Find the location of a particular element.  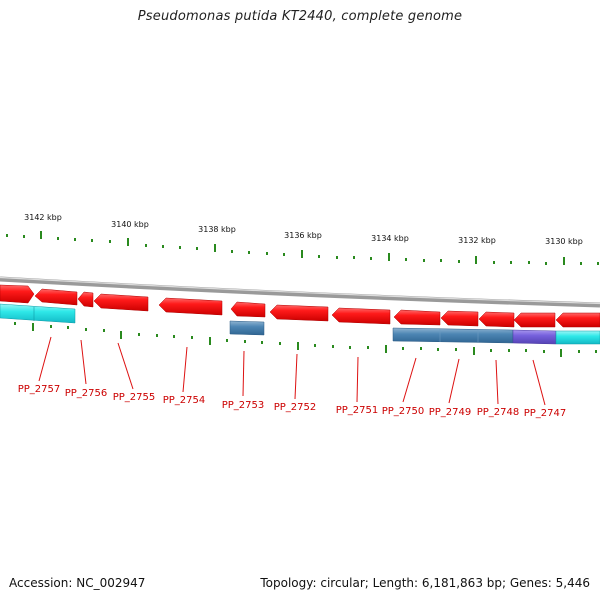

gene-label-pp2751: PP_2751 is located at coordinates (357, 410).